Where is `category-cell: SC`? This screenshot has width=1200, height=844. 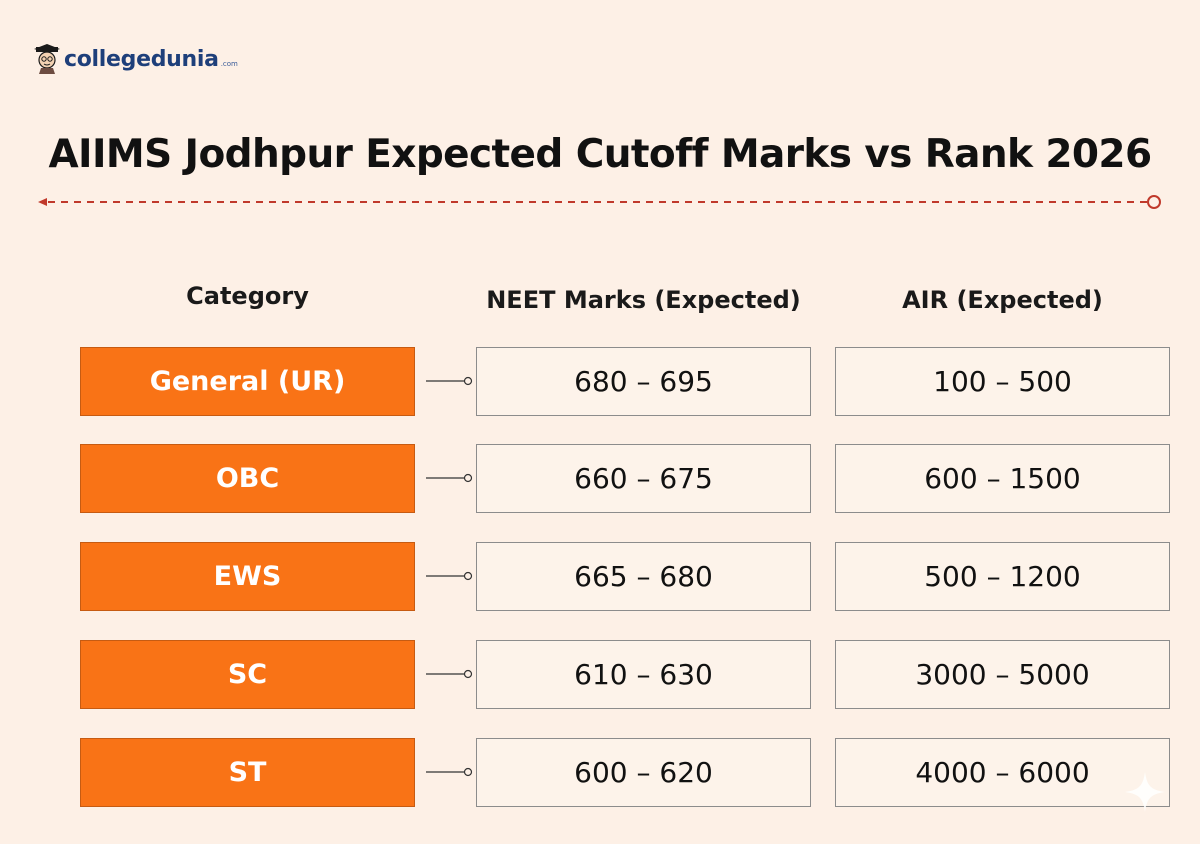
category-cell: SC is located at coordinates (247, 674).